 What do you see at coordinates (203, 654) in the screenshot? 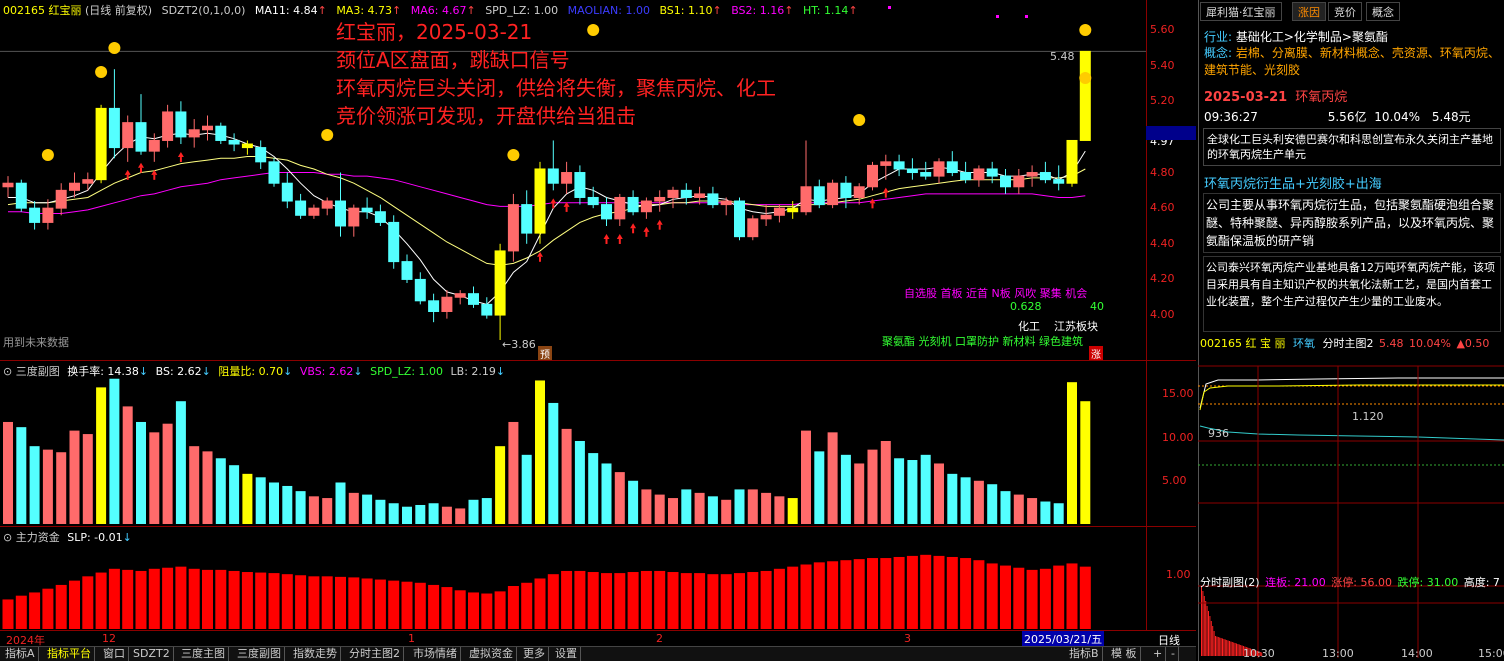
I see `bottom-tab: 三度主图` at bounding box center [203, 654].